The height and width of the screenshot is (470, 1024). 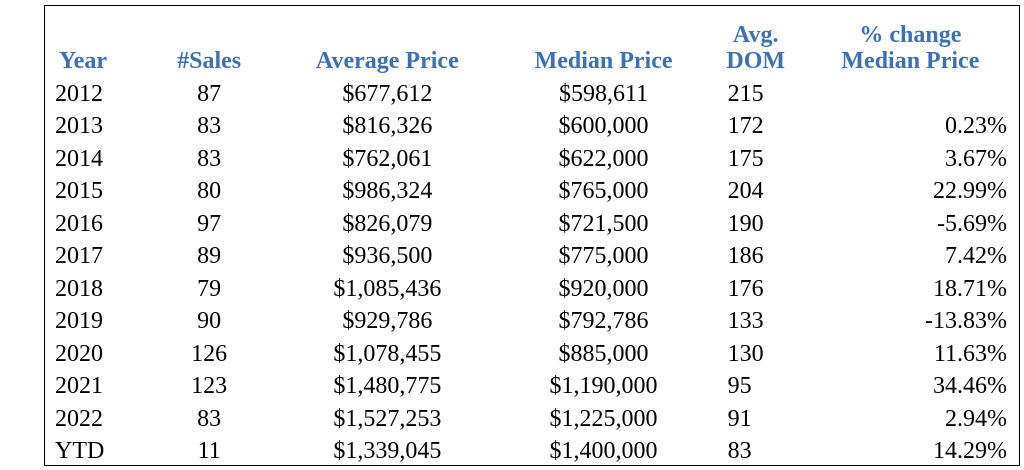 I want to click on cell-pct-change: 3.67%, so click(x=976, y=158).